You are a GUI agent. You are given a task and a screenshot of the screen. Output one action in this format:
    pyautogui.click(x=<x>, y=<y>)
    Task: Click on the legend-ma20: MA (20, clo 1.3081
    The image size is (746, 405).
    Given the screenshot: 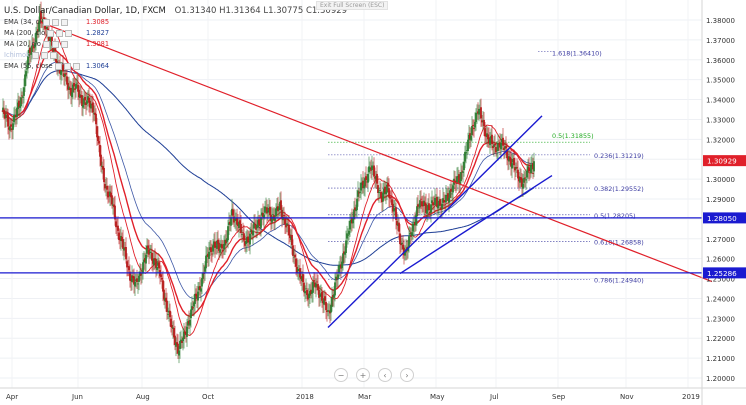 What is the action you would take?
    pyautogui.click(x=56, y=44)
    